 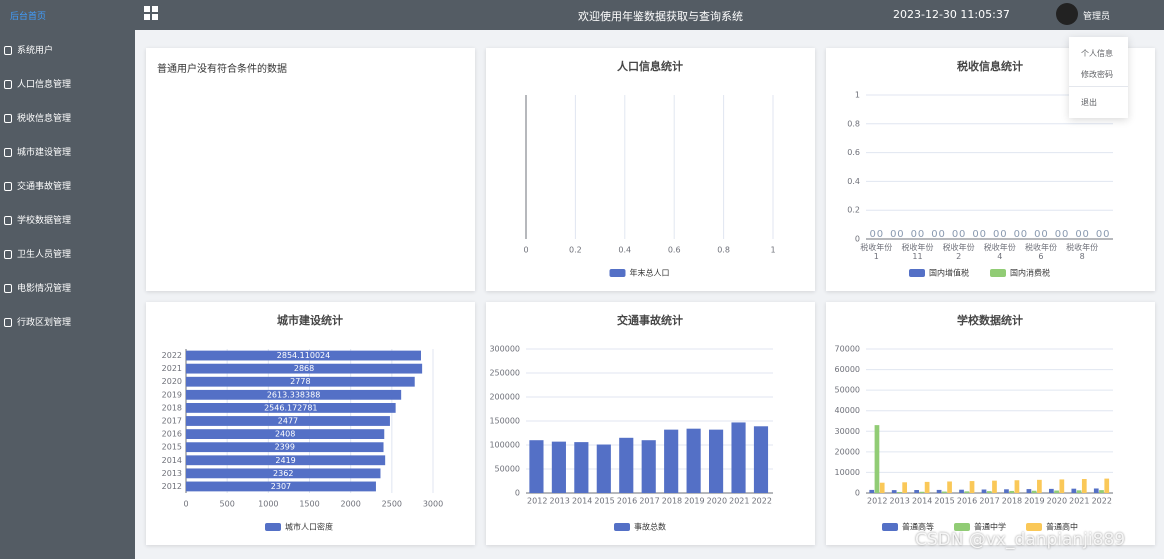 What do you see at coordinates (304, 368) in the screenshot?
I see `value-label: 2868` at bounding box center [304, 368].